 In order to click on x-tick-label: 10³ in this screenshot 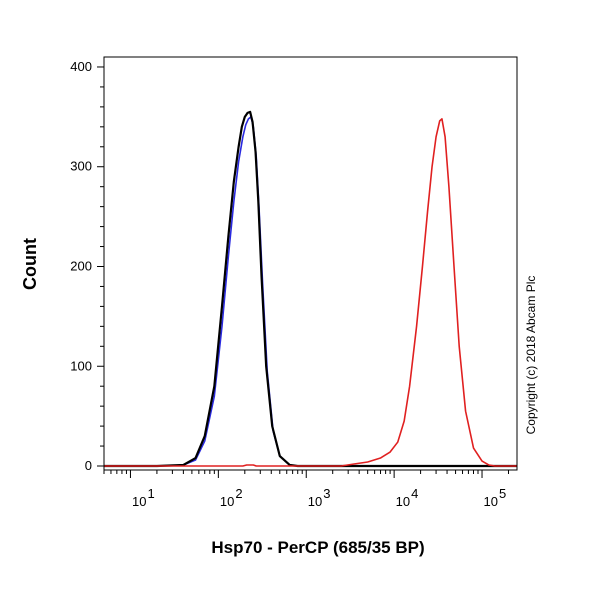, I will do `click(319, 497)`.